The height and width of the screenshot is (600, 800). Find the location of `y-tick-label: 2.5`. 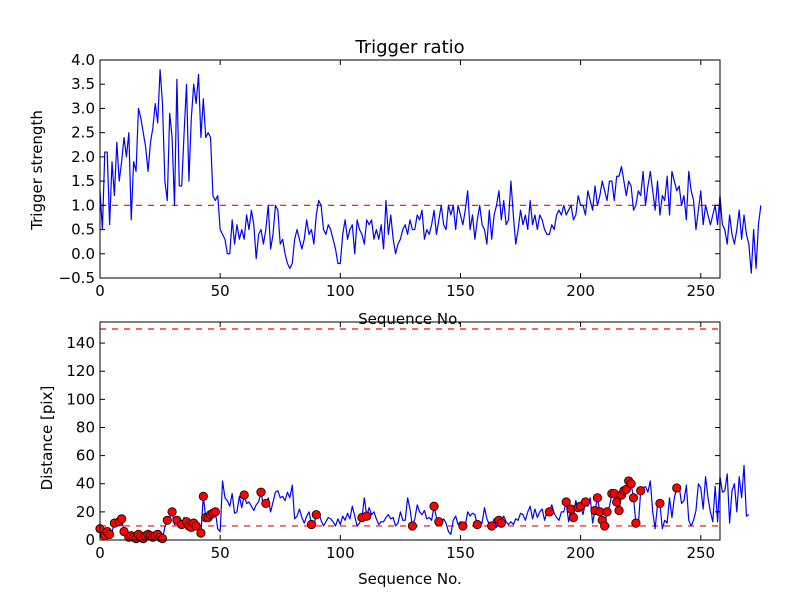

y-tick-label: 2.5 is located at coordinates (83, 133).